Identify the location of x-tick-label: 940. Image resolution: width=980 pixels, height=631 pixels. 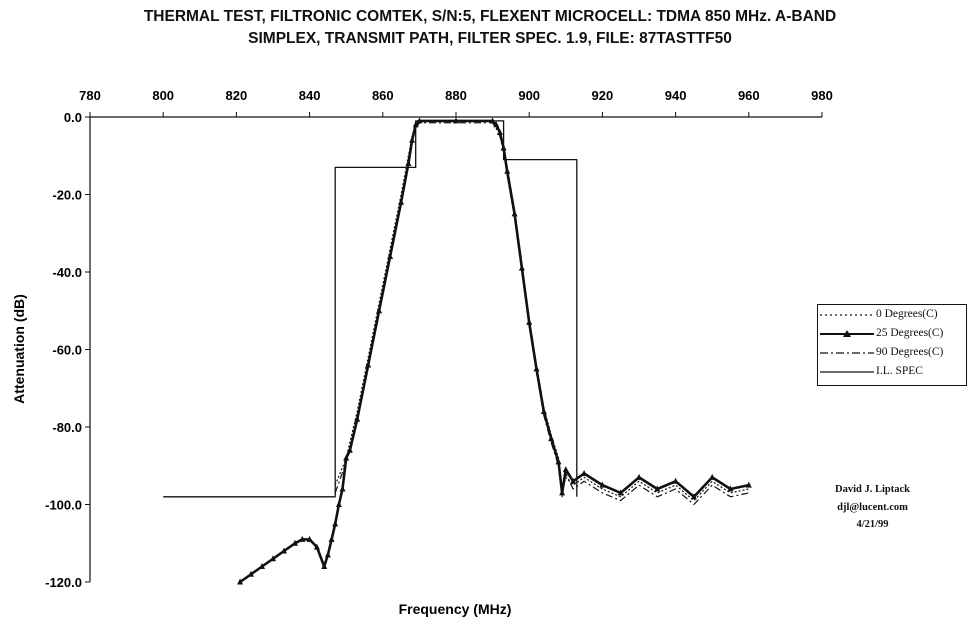
(676, 95).